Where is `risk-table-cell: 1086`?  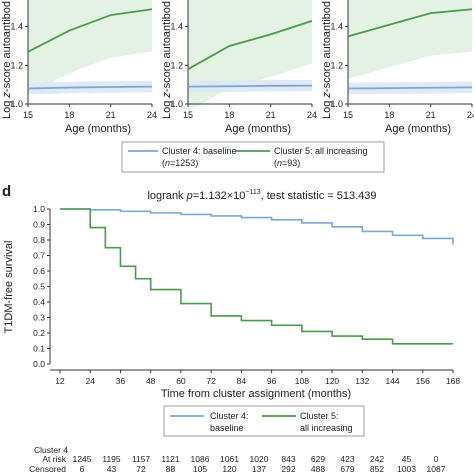
risk-table-cell: 1086 is located at coordinates (200, 459).